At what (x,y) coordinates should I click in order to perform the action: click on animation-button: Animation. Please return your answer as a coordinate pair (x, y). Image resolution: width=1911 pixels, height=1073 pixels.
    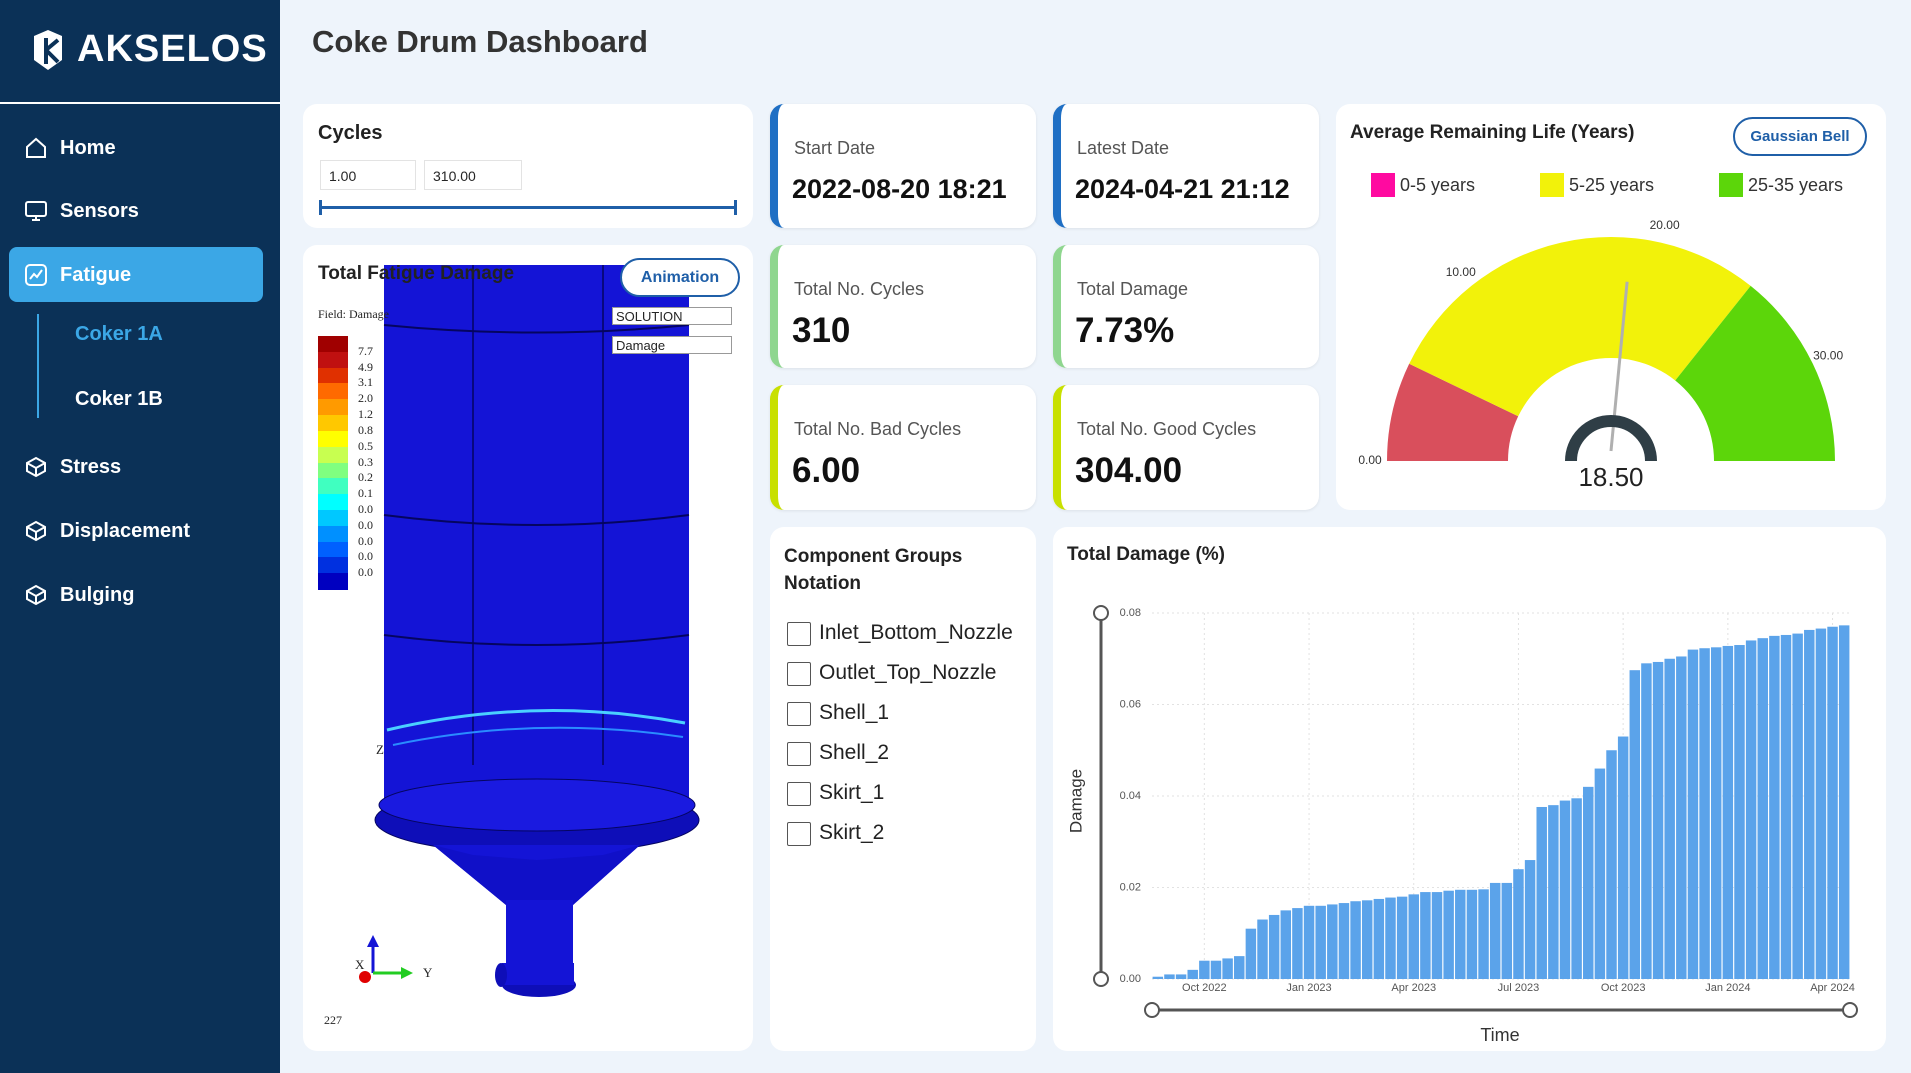
    Looking at the image, I should click on (680, 277).